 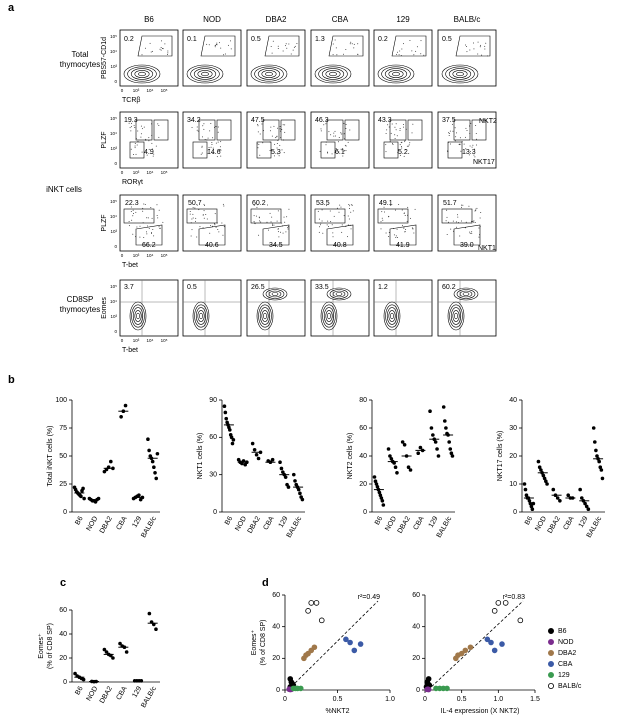 I want to click on annotation: r²=0.49, so click(x=369, y=597).